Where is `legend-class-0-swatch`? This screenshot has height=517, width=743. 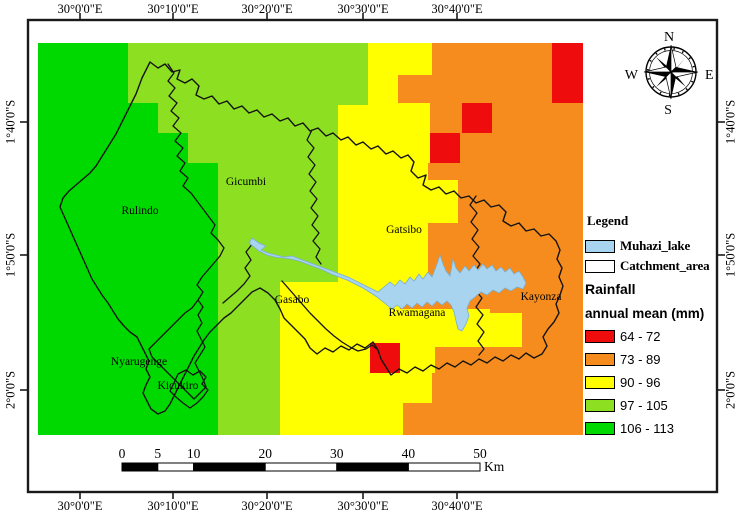 legend-class-0-swatch is located at coordinates (600, 336).